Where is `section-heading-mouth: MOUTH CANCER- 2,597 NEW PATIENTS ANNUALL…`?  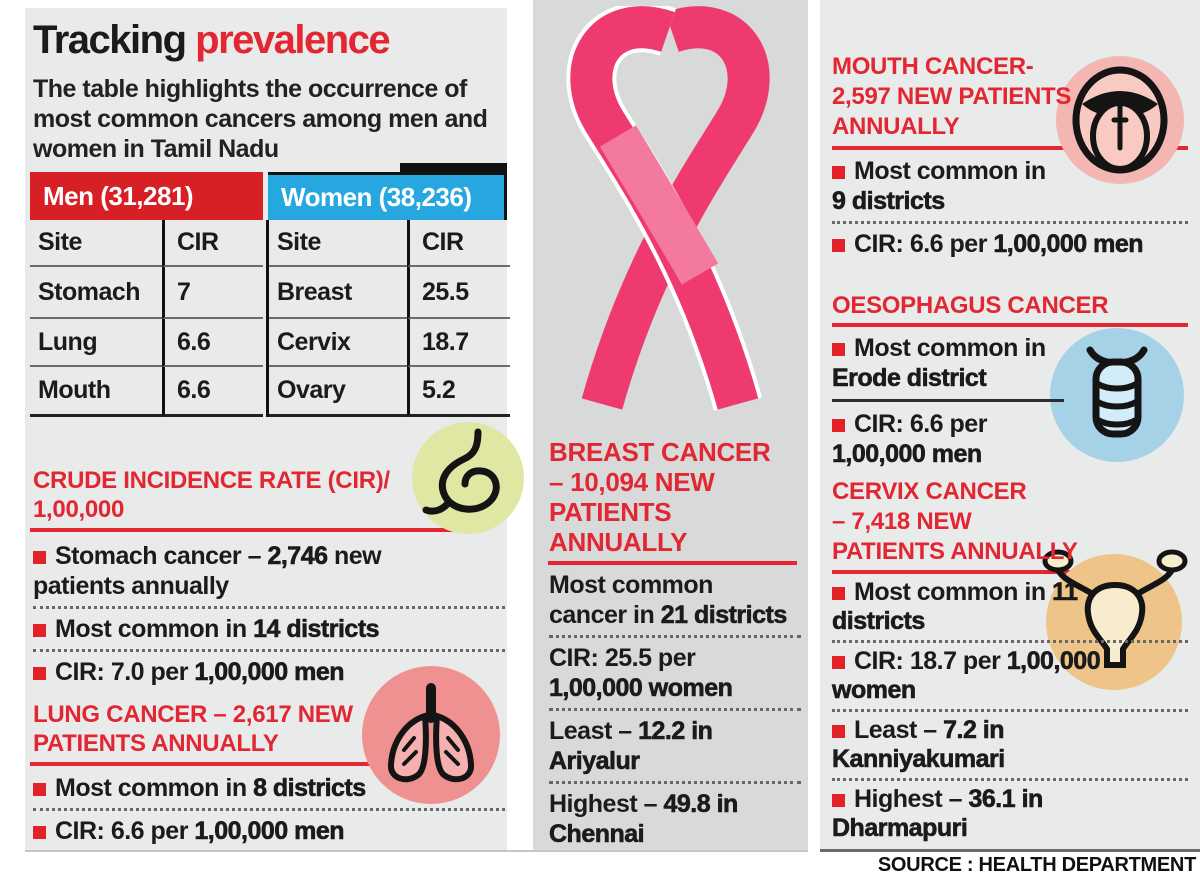 section-heading-mouth: MOUTH CANCER- 2,597 NEW PATIENTS ANNUALL… is located at coordinates (951, 97).